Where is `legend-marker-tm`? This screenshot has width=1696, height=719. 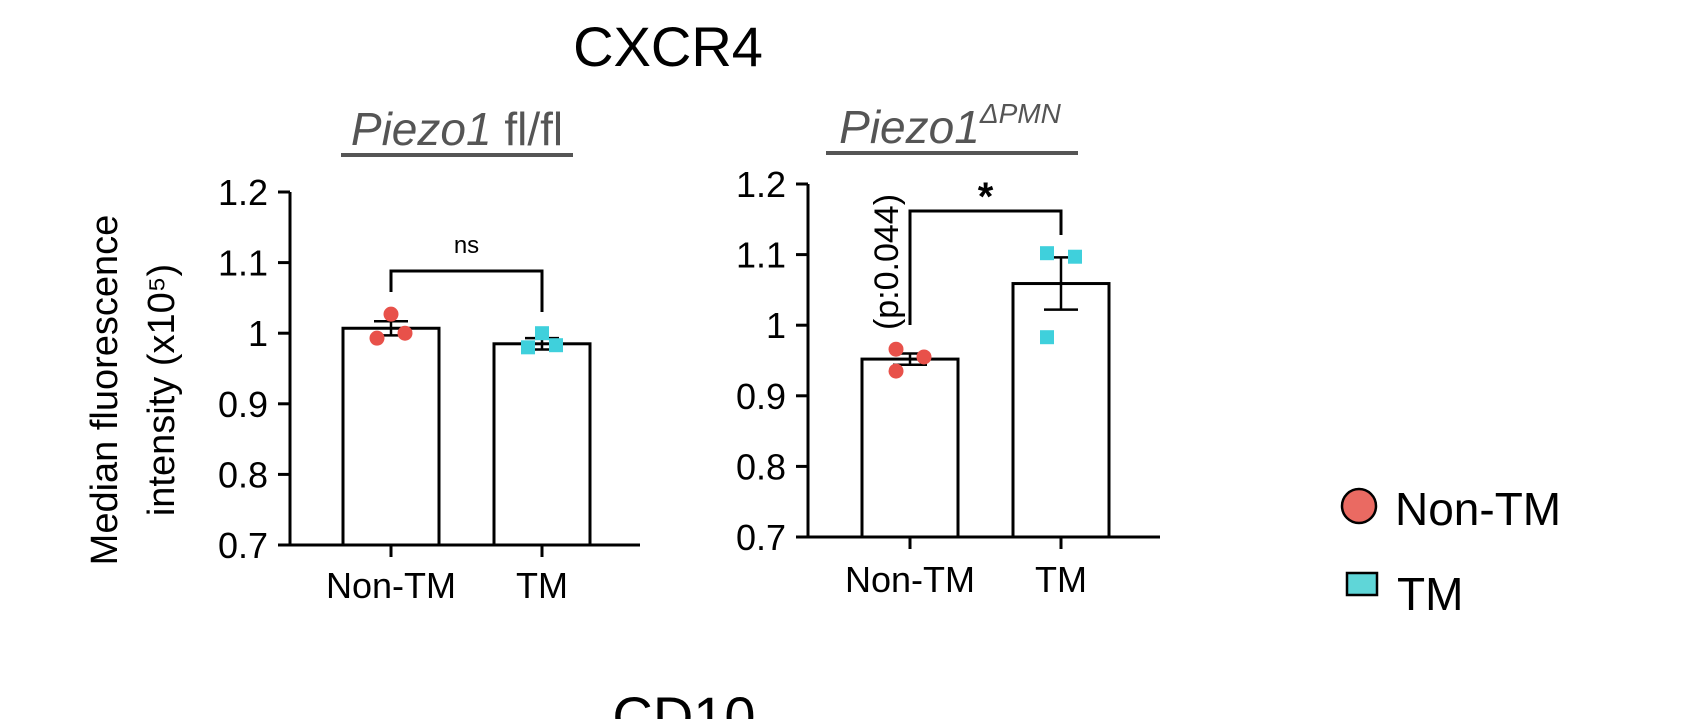 legend-marker-tm is located at coordinates (1362, 584).